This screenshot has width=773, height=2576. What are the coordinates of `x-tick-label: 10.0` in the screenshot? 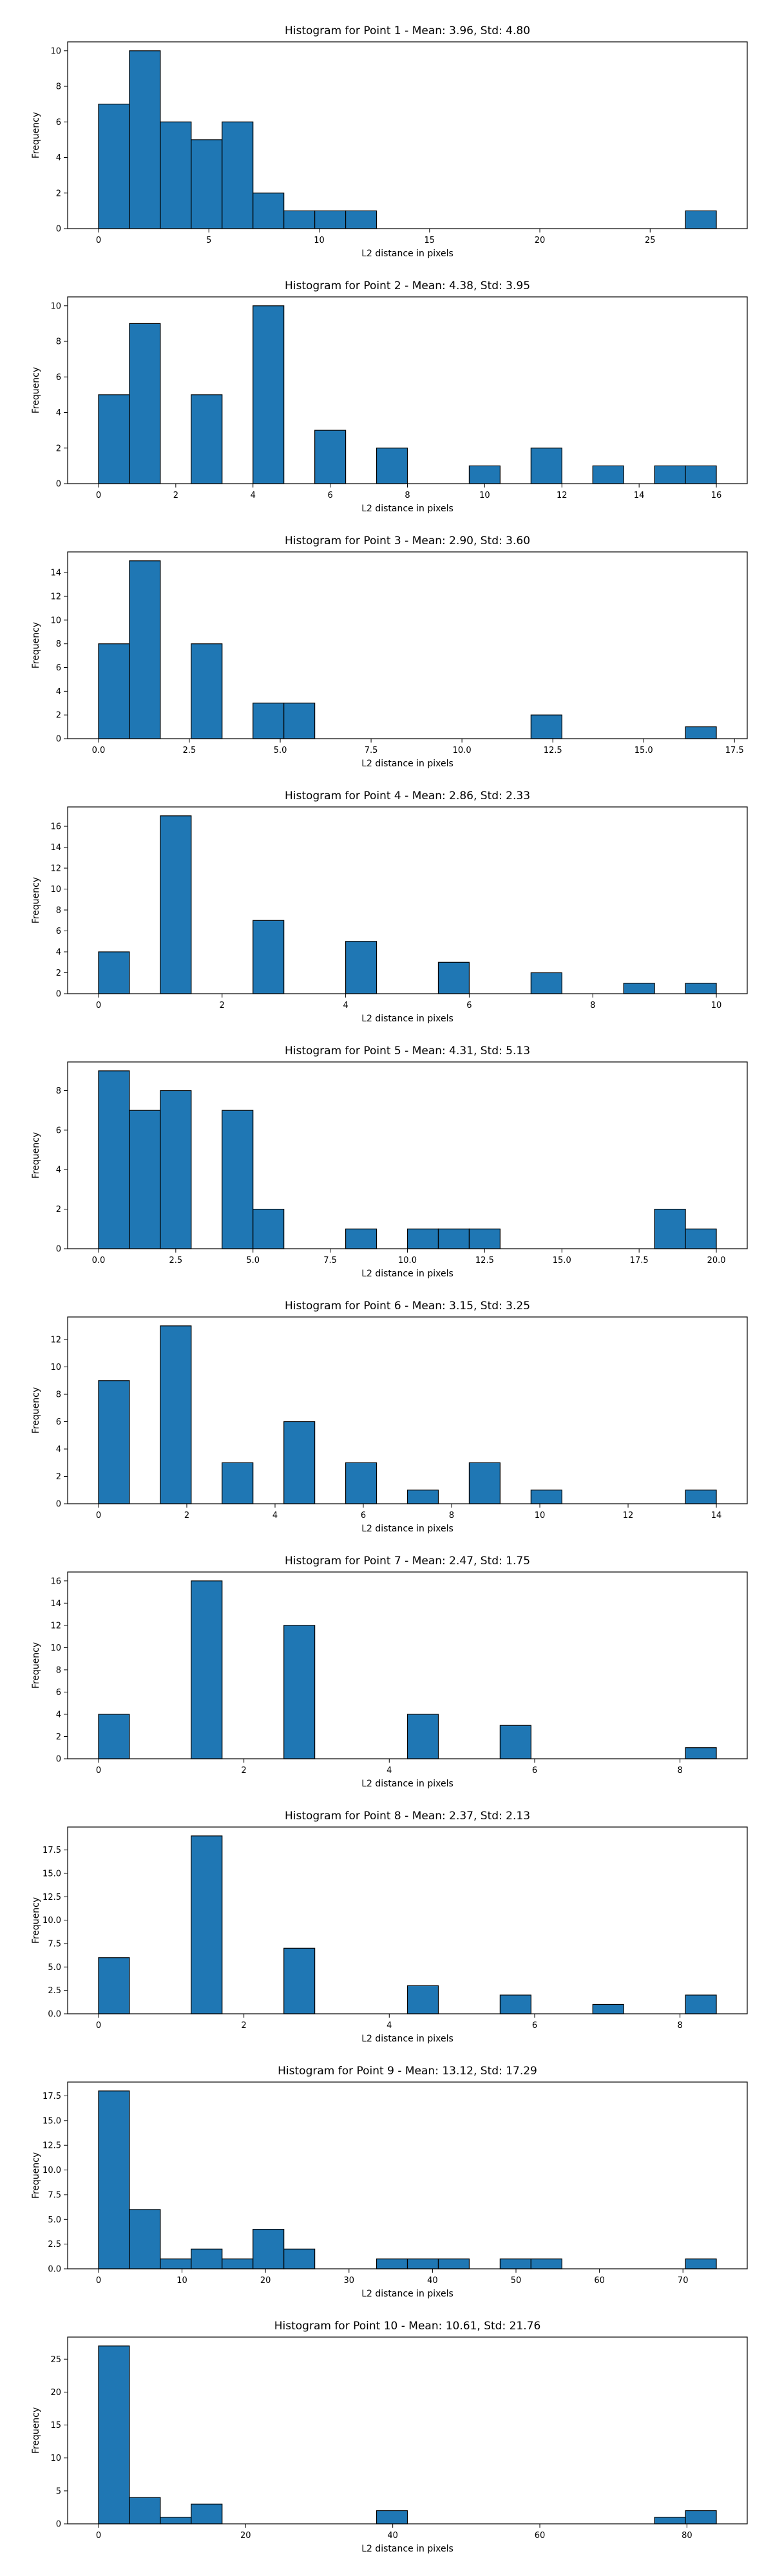 It's located at (407, 1260).